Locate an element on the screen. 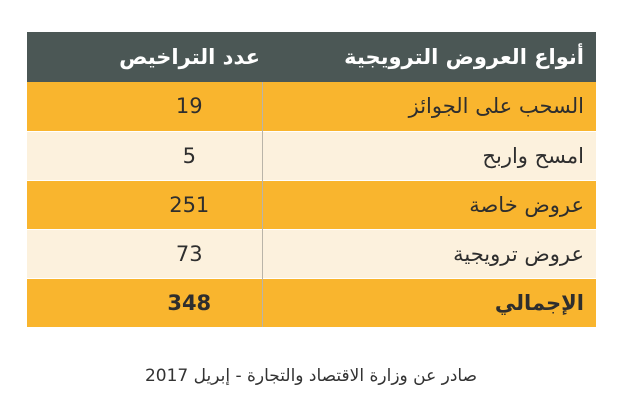  type-cell: السحب على الجوائز is located at coordinates (429, 106).